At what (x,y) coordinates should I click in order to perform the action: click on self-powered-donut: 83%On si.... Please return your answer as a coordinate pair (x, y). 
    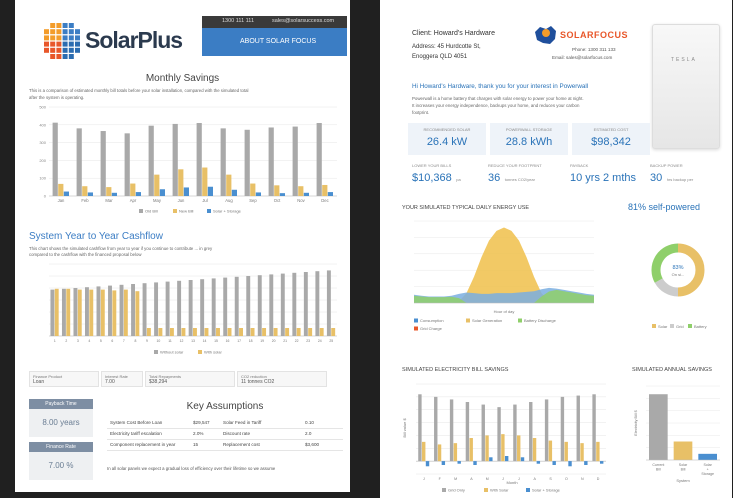
    Looking at the image, I should click on (678, 270).